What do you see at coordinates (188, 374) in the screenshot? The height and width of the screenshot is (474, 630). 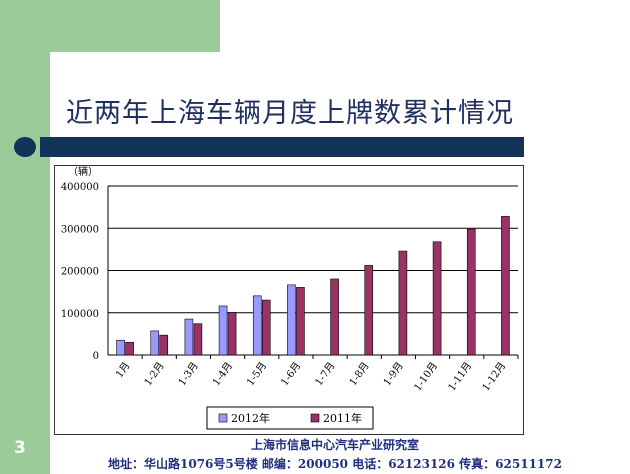 I see `x-tick-label: 1-3月` at bounding box center [188, 374].